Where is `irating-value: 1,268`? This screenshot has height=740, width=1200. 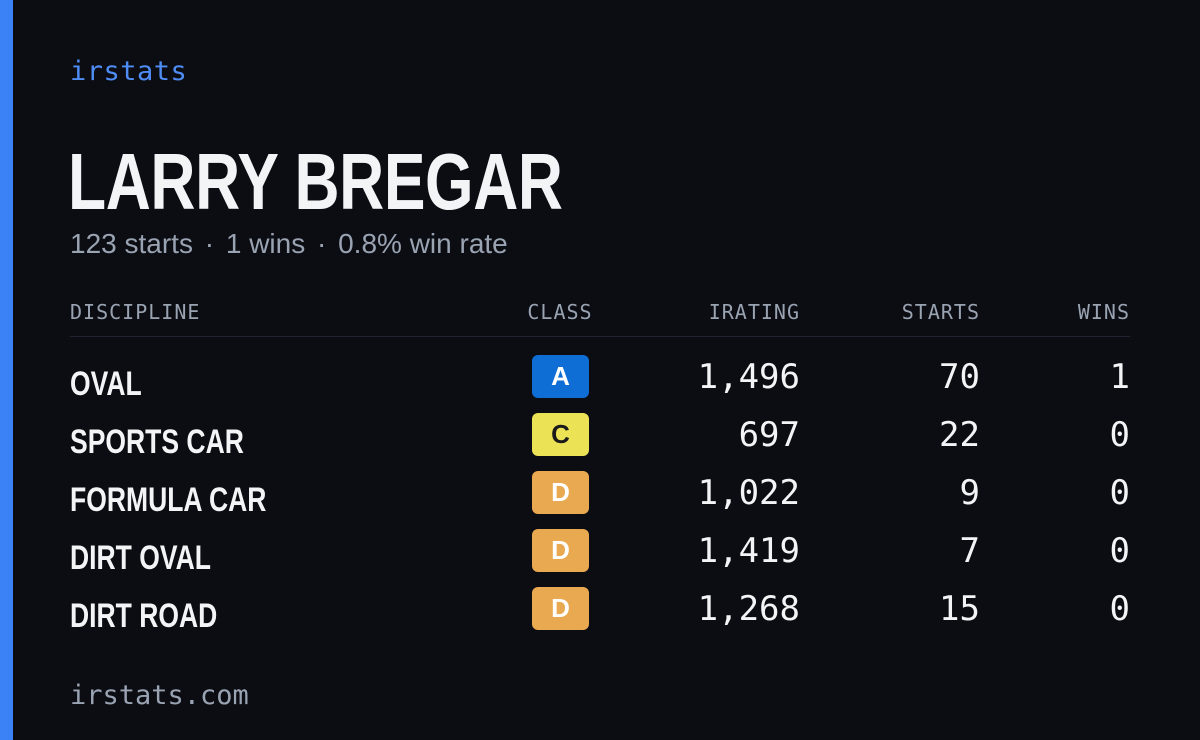
irating-value: 1,268 is located at coordinates (748, 609).